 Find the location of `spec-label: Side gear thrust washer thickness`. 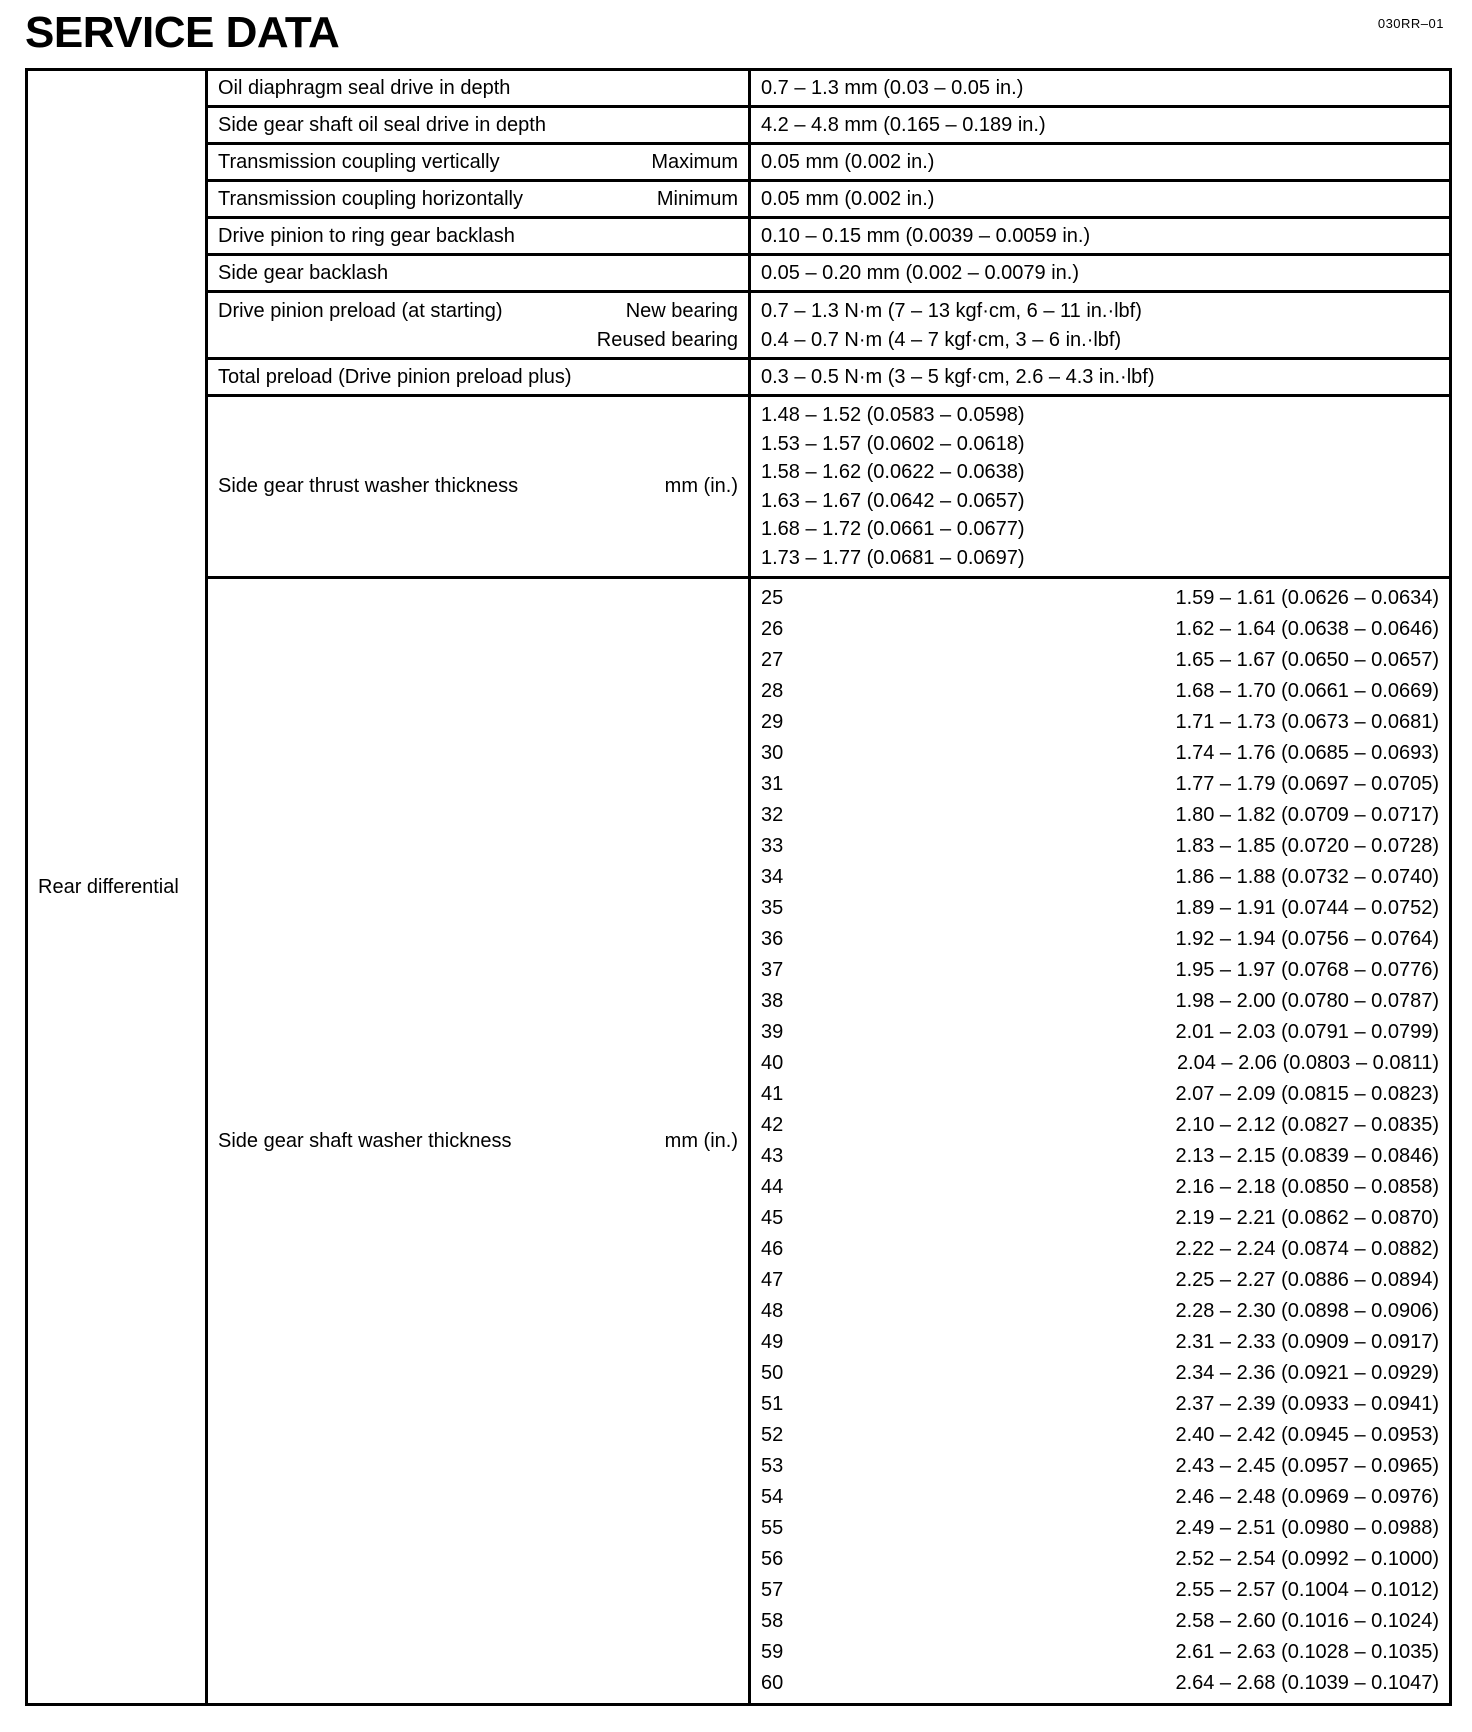

spec-label: Side gear thrust washer thickness is located at coordinates (368, 486).